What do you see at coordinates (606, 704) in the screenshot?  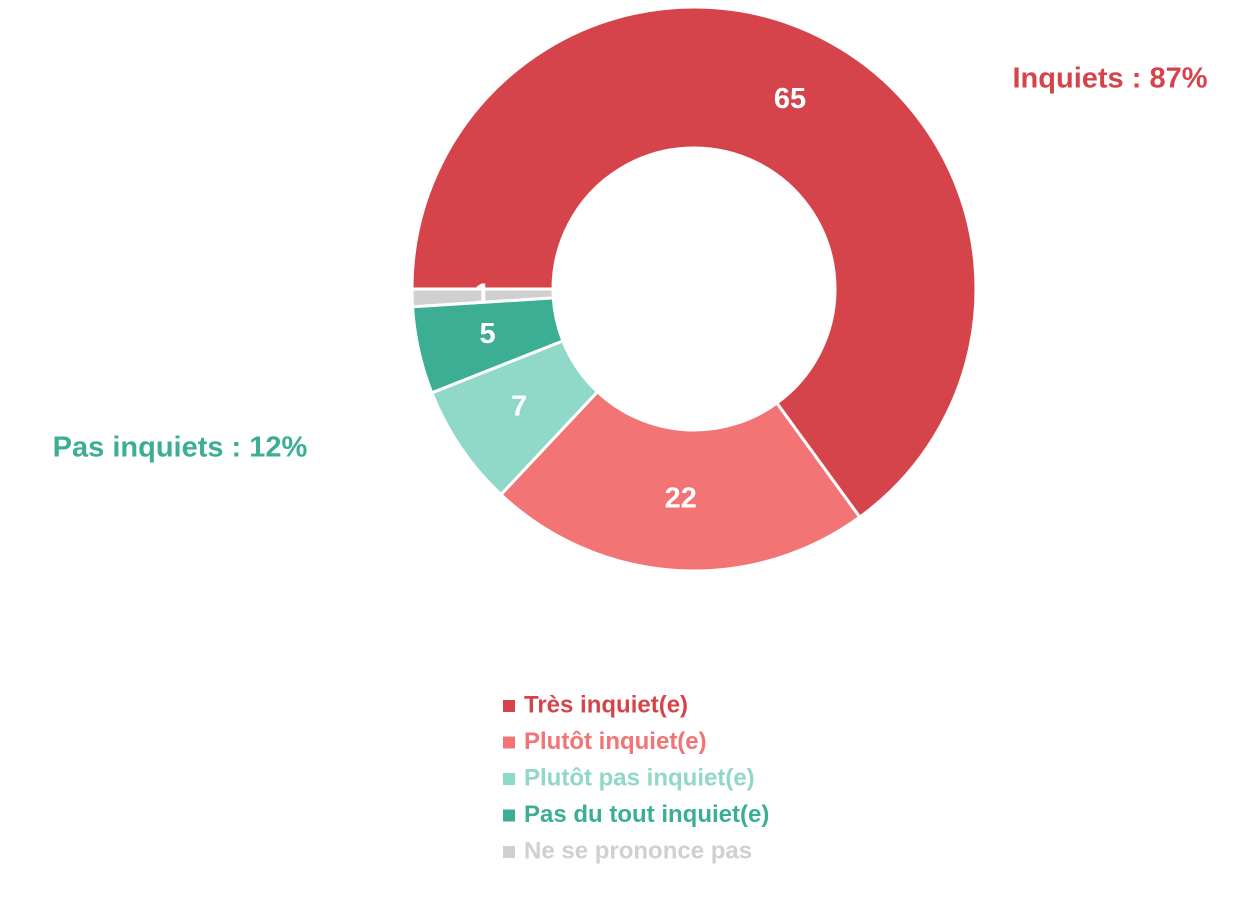 I see `legend-label: Très inquiet(e)` at bounding box center [606, 704].